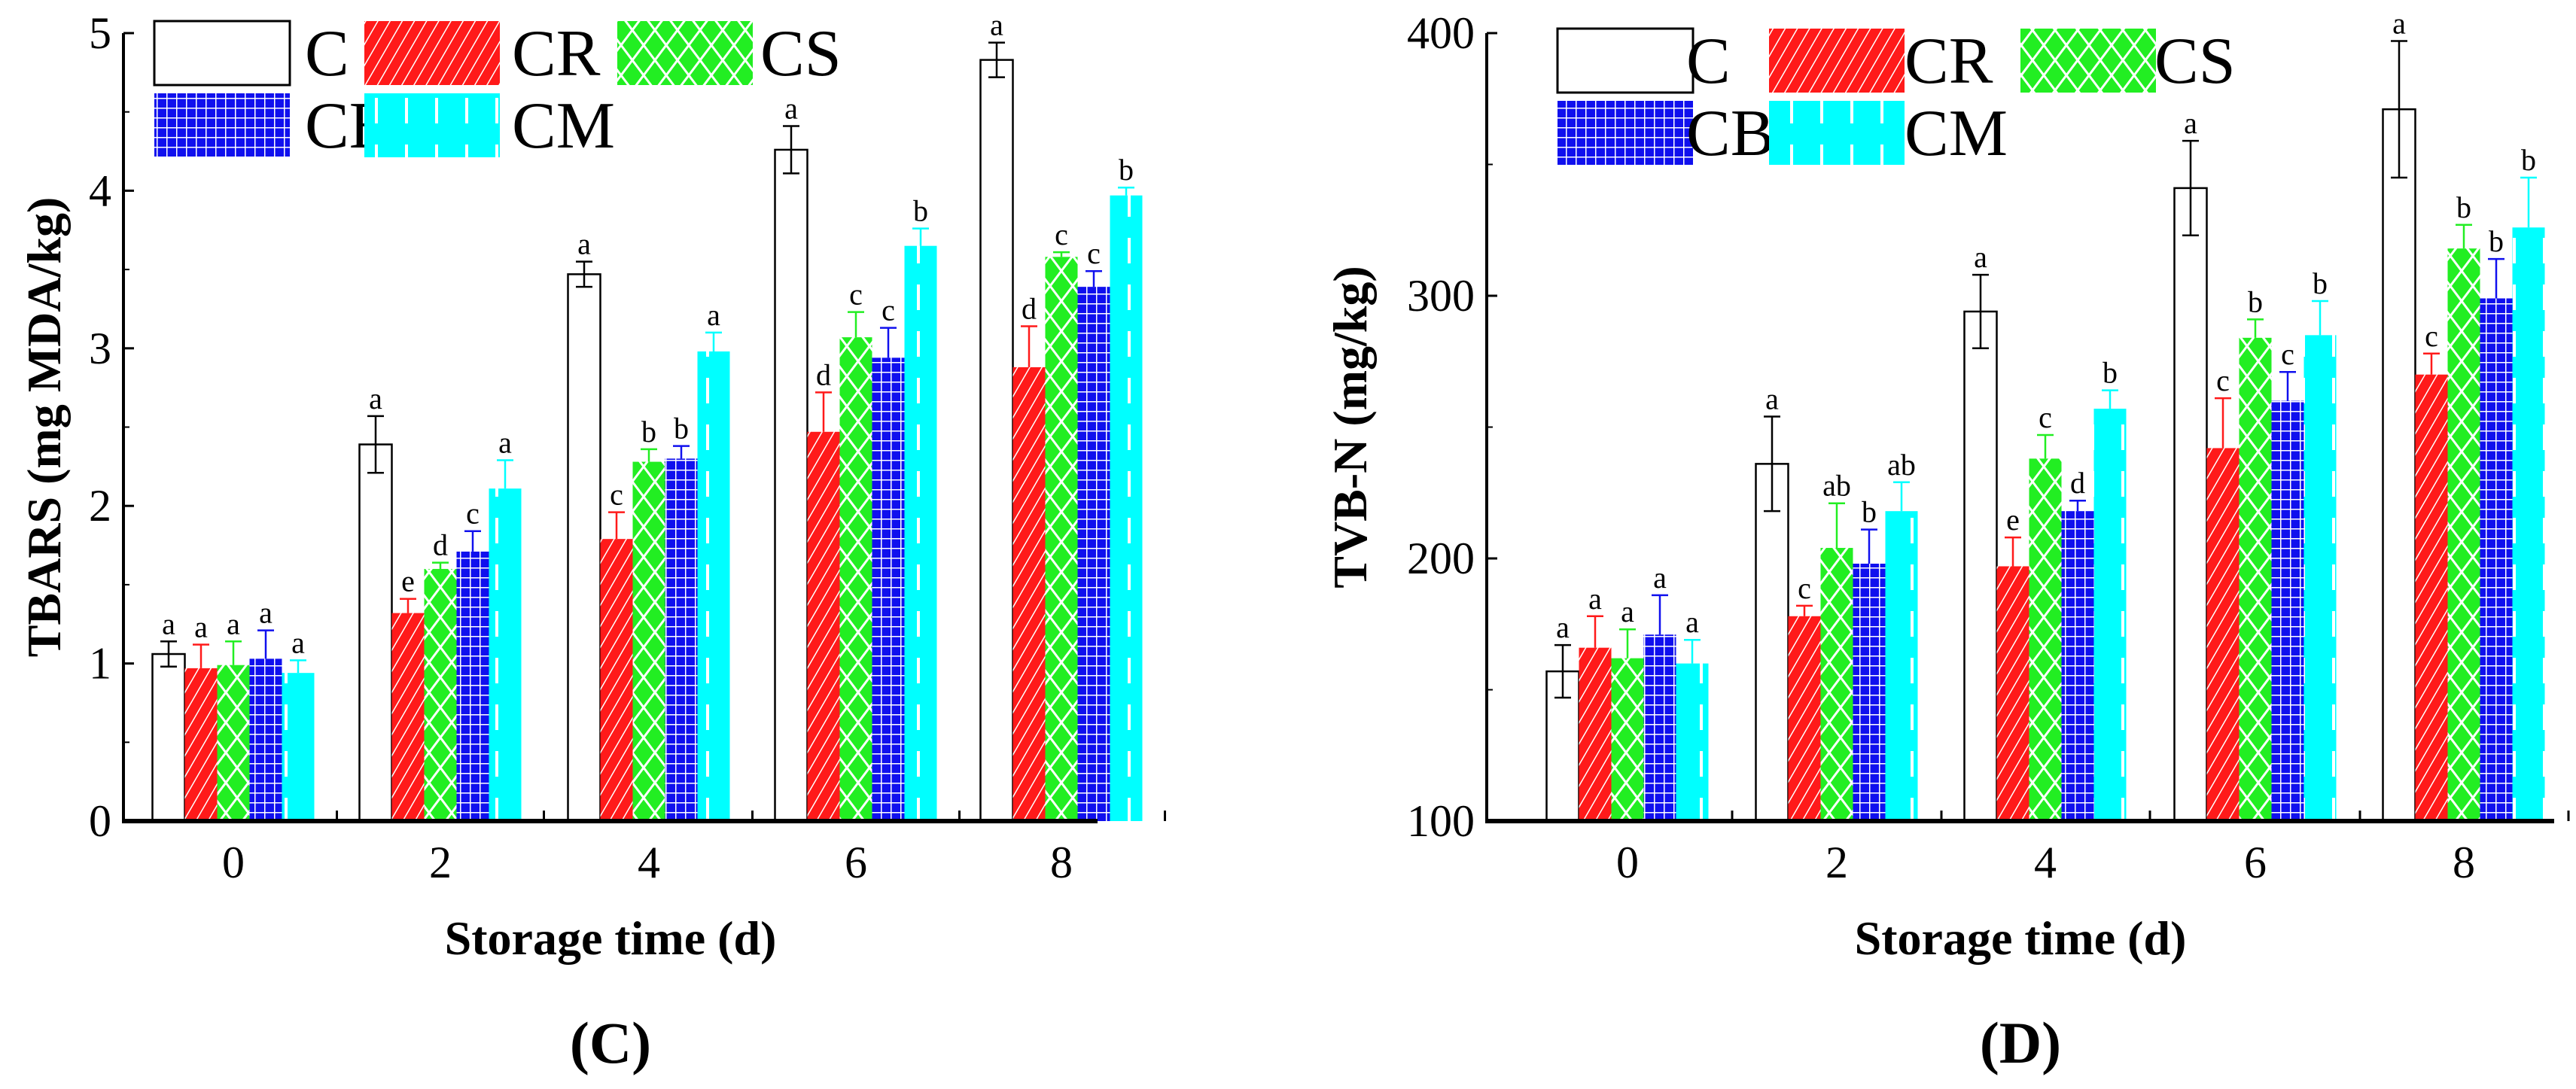  What do you see at coordinates (2464, 862) in the screenshot?
I see `x-tick-label: 8` at bounding box center [2464, 862].